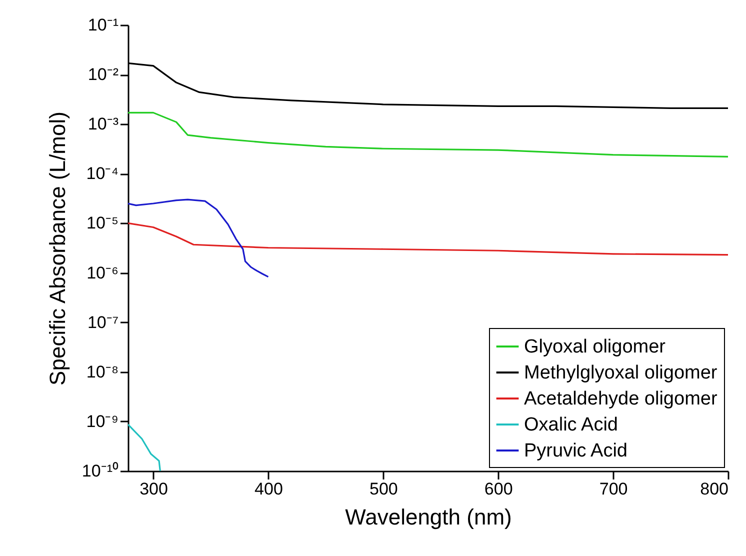  Describe the element at coordinates (103, 74) in the screenshot. I see `y-tick-label: 10⁻²` at that location.